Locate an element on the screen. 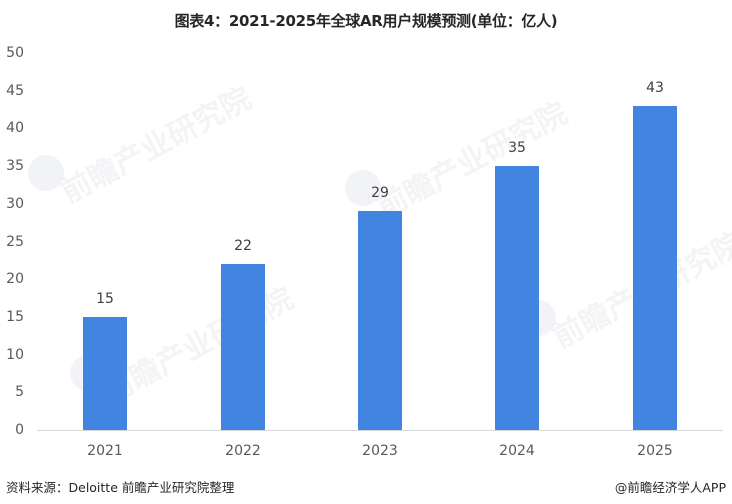 This screenshot has width=732, height=504. x-tick-label: 2023 is located at coordinates (380, 451).